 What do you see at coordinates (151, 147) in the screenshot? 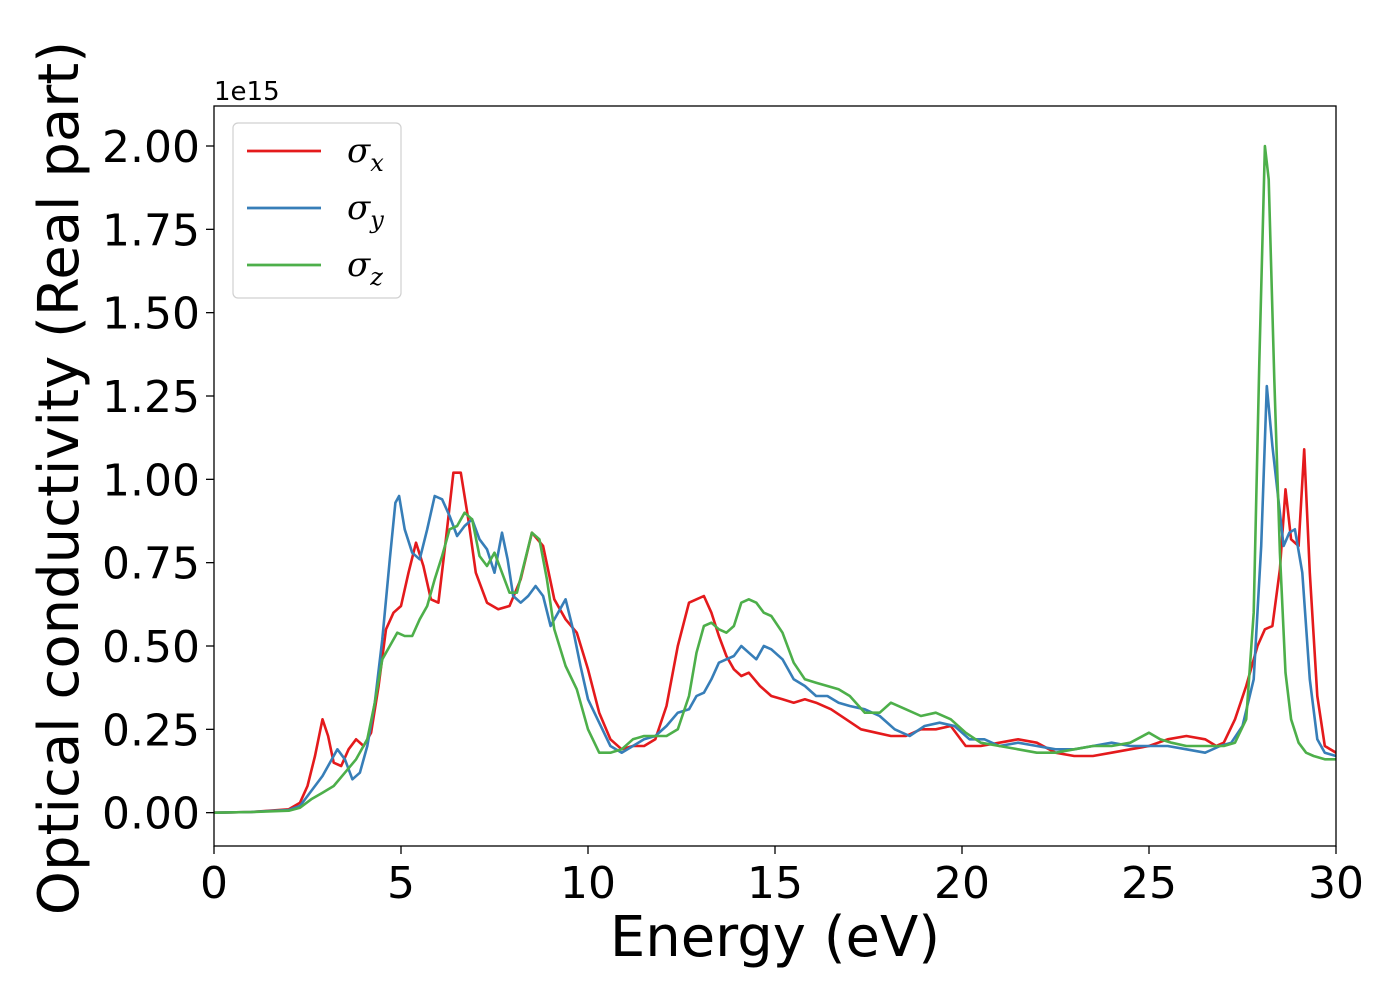
I see `y-tick-label: 2.00` at bounding box center [151, 147].